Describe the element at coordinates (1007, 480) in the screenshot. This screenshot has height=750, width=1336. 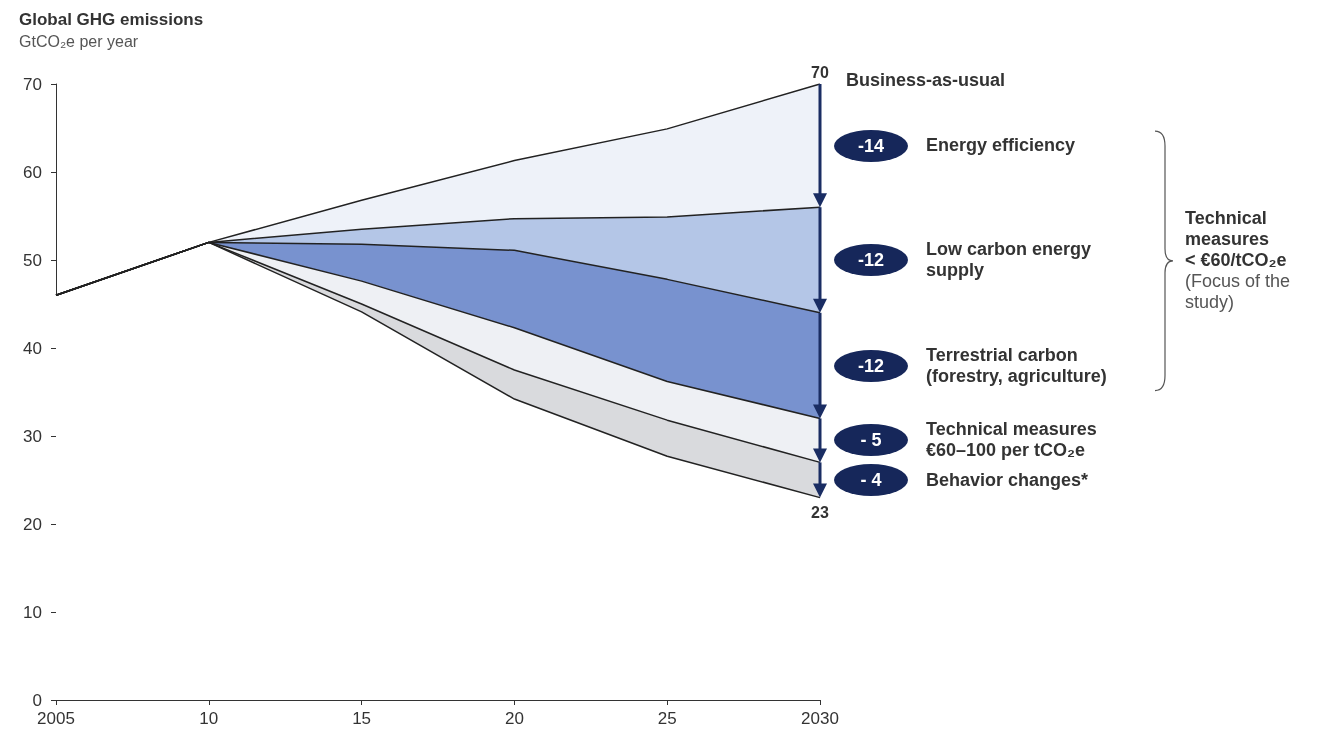
I see `text: Behavior changes*` at that location.